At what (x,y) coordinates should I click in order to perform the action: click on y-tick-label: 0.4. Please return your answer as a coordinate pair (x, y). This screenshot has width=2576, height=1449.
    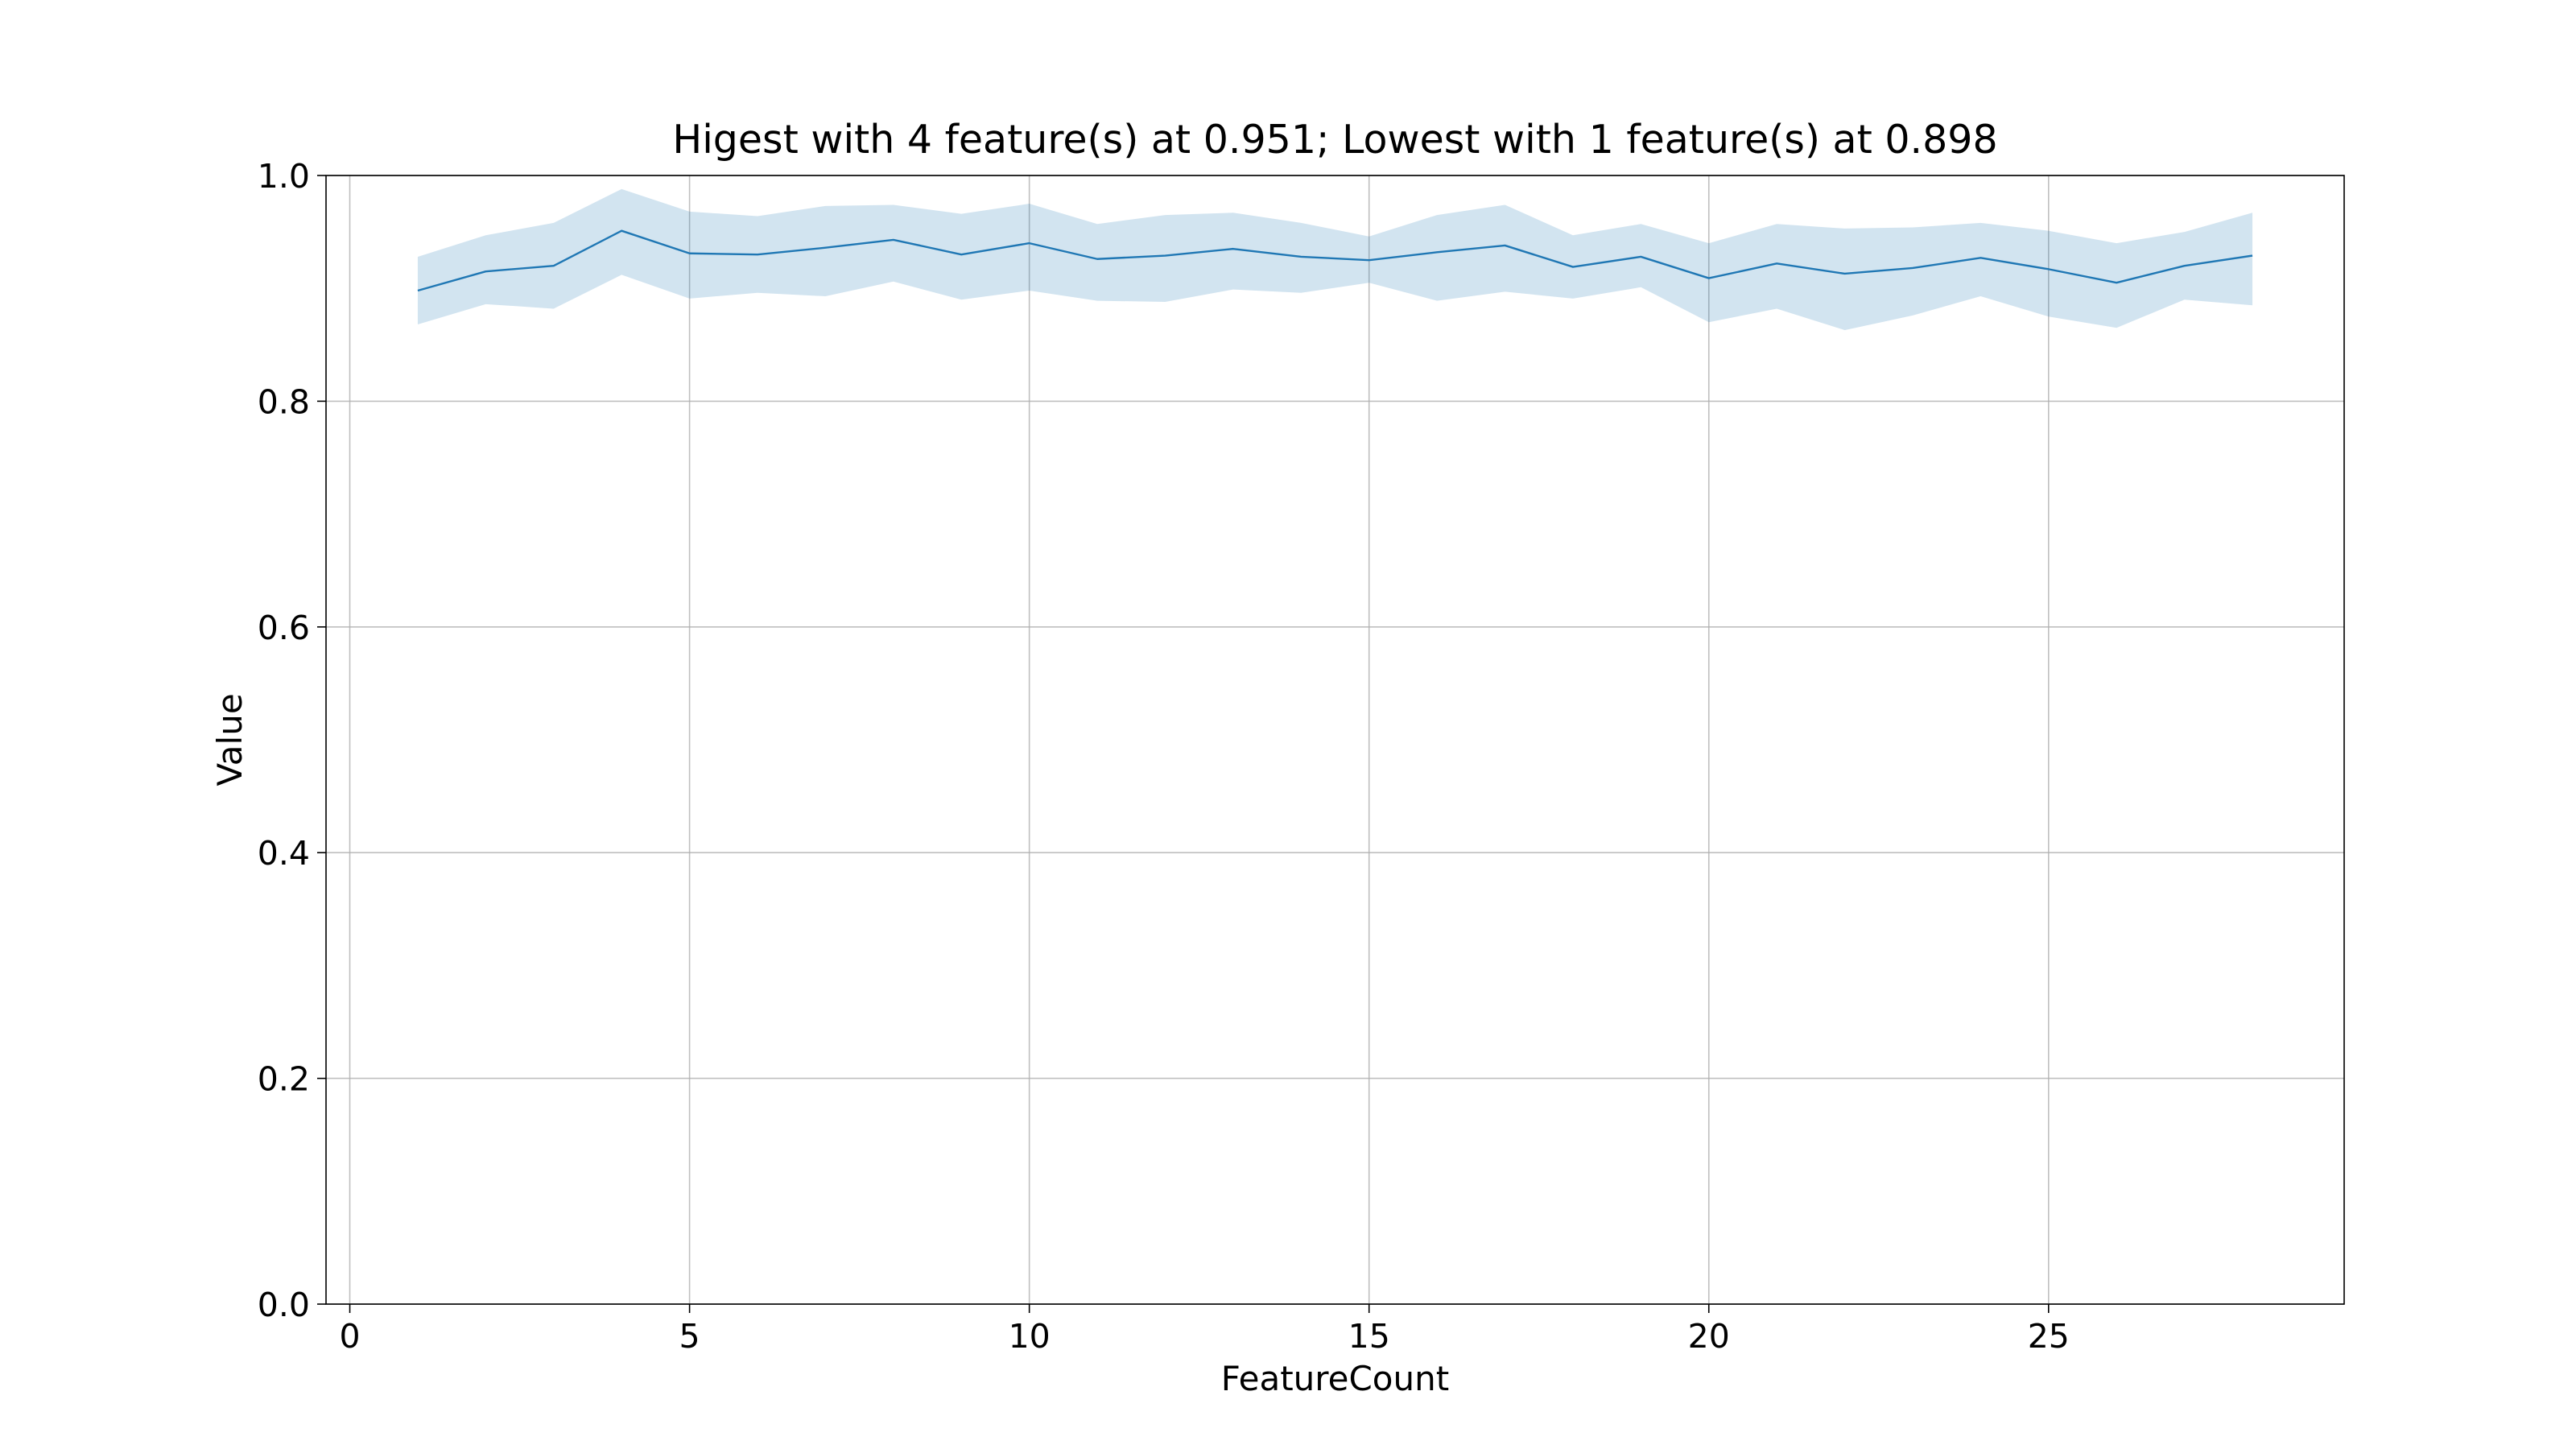
    Looking at the image, I should click on (284, 853).